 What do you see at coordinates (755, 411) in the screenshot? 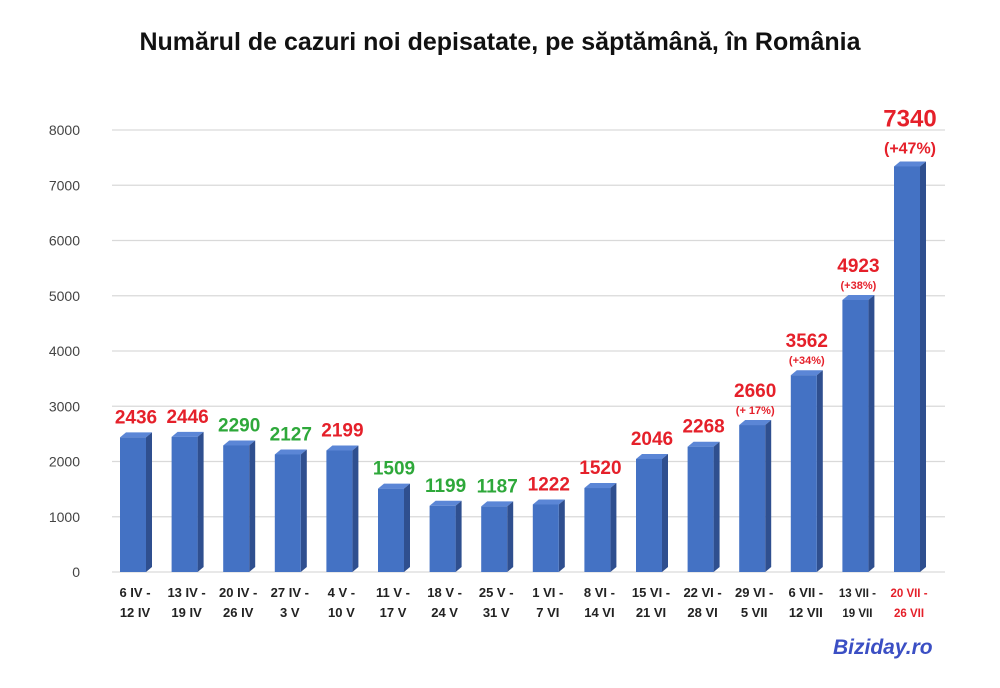
I see `data-annotation: (+ 17%)` at bounding box center [755, 411].